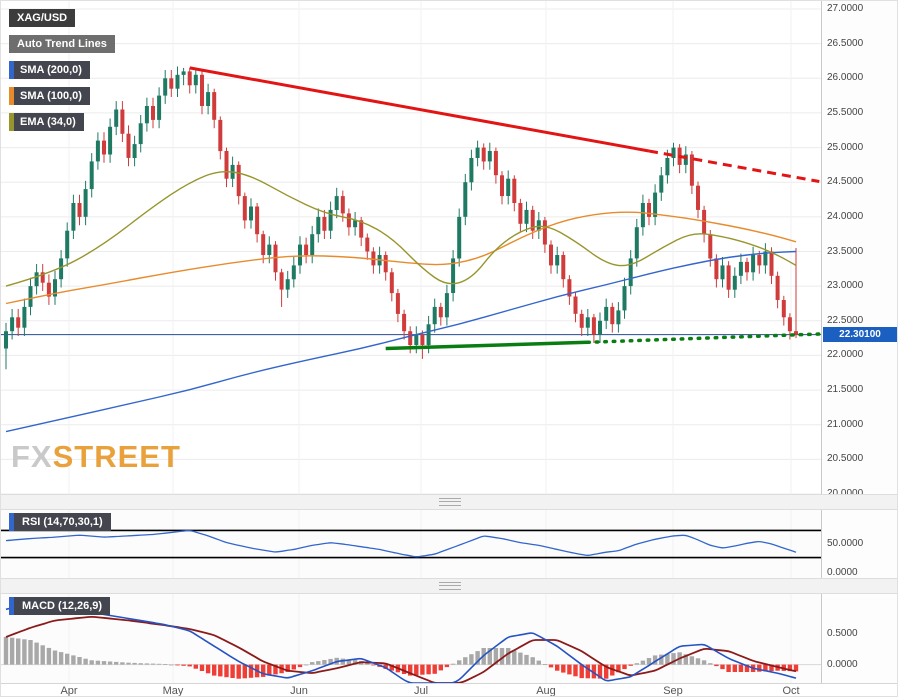  What do you see at coordinates (60, 606) in the screenshot?
I see `macd-indicator-label: MACD (12,26,9)` at bounding box center [60, 606].